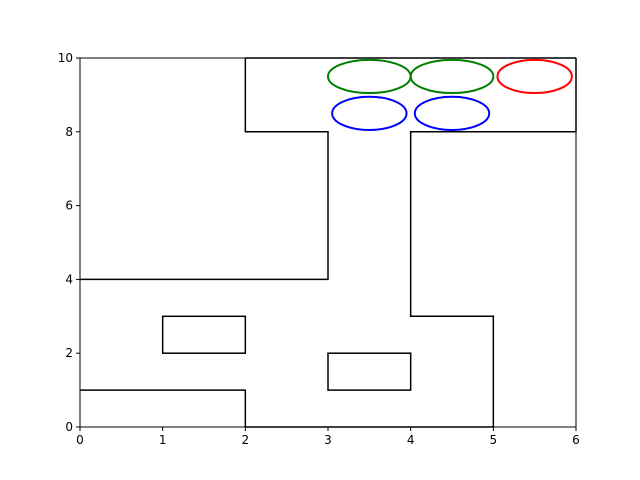 The height and width of the screenshot is (480, 640). Describe the element at coordinates (369, 371) in the screenshot. I see `obstacle-center` at that location.